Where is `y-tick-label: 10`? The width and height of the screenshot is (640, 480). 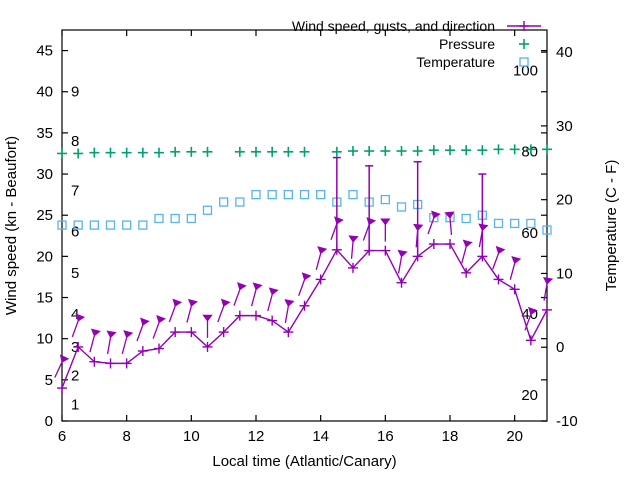
y-tick-label: 10 is located at coordinates (44, 339).